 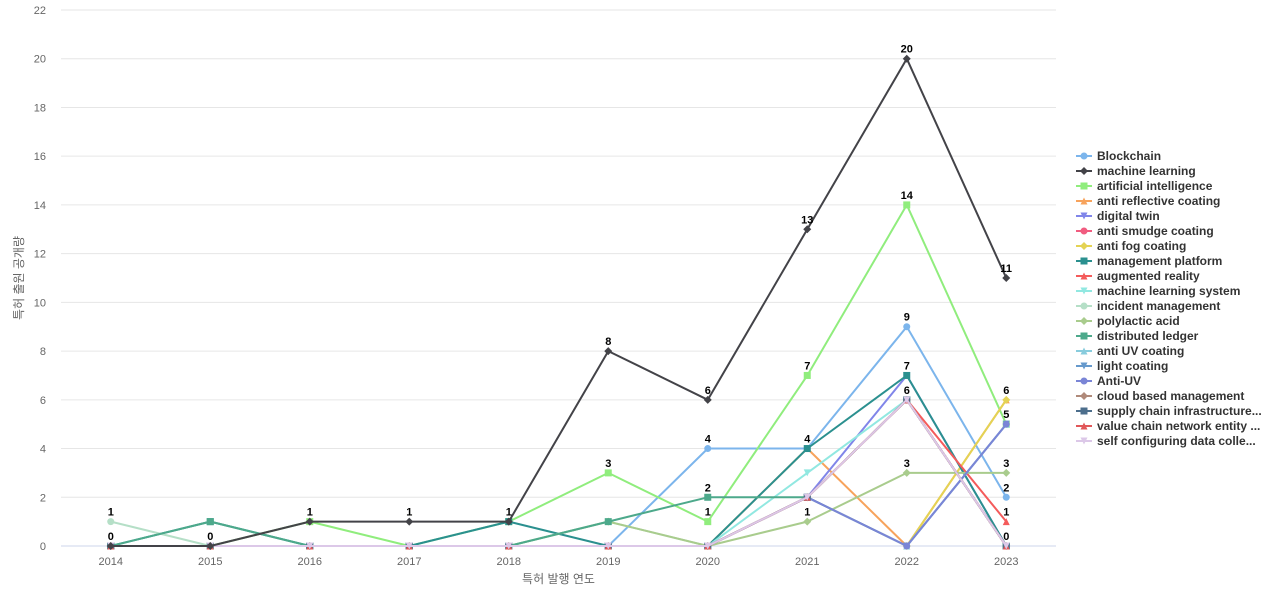 I want to click on legend-item: incident management, so click(x=1148, y=306).